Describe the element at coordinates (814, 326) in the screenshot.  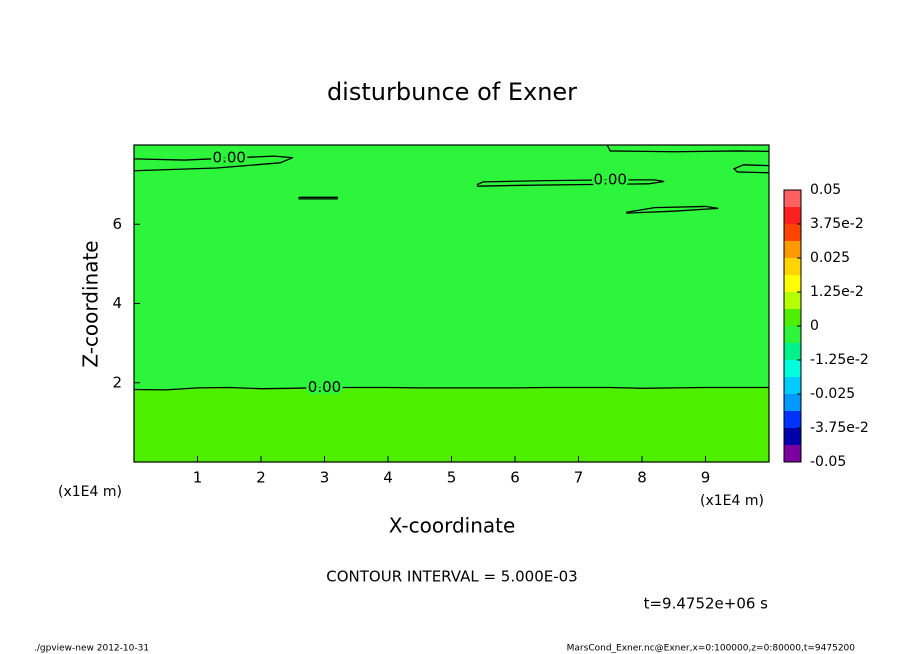
I see `colorbar-tick-label: 0` at that location.